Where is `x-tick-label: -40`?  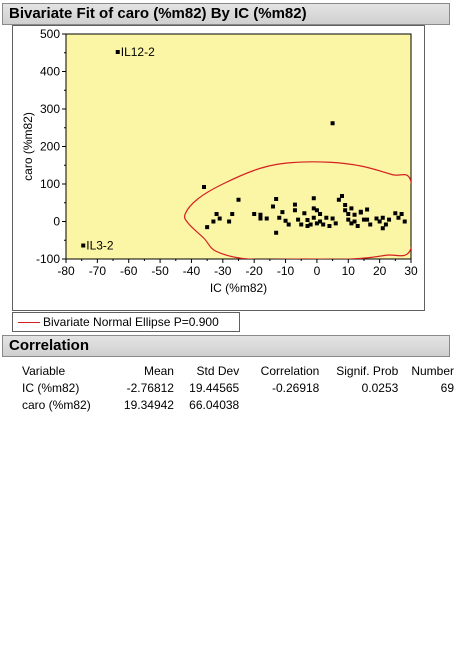
x-tick-label: -40 is located at coordinates (192, 271).